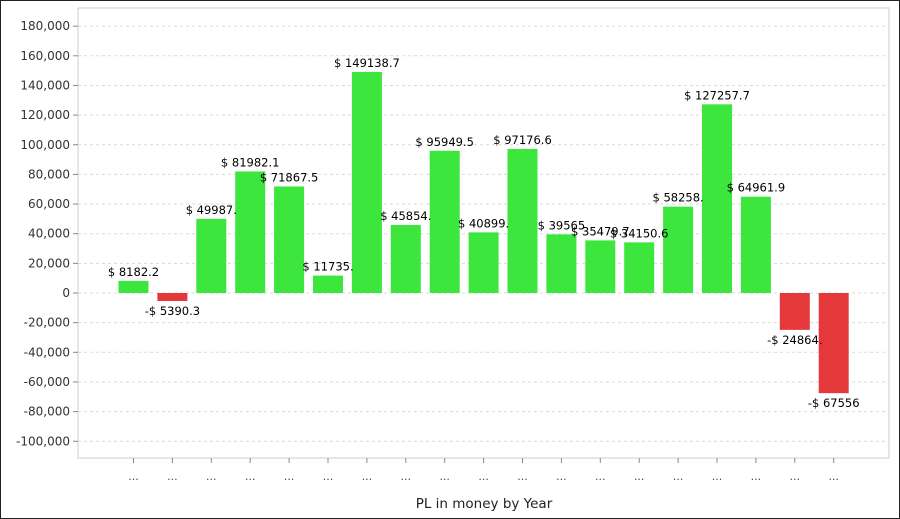  I want to click on bar-value-label: $ 35479.7, so click(600, 231).